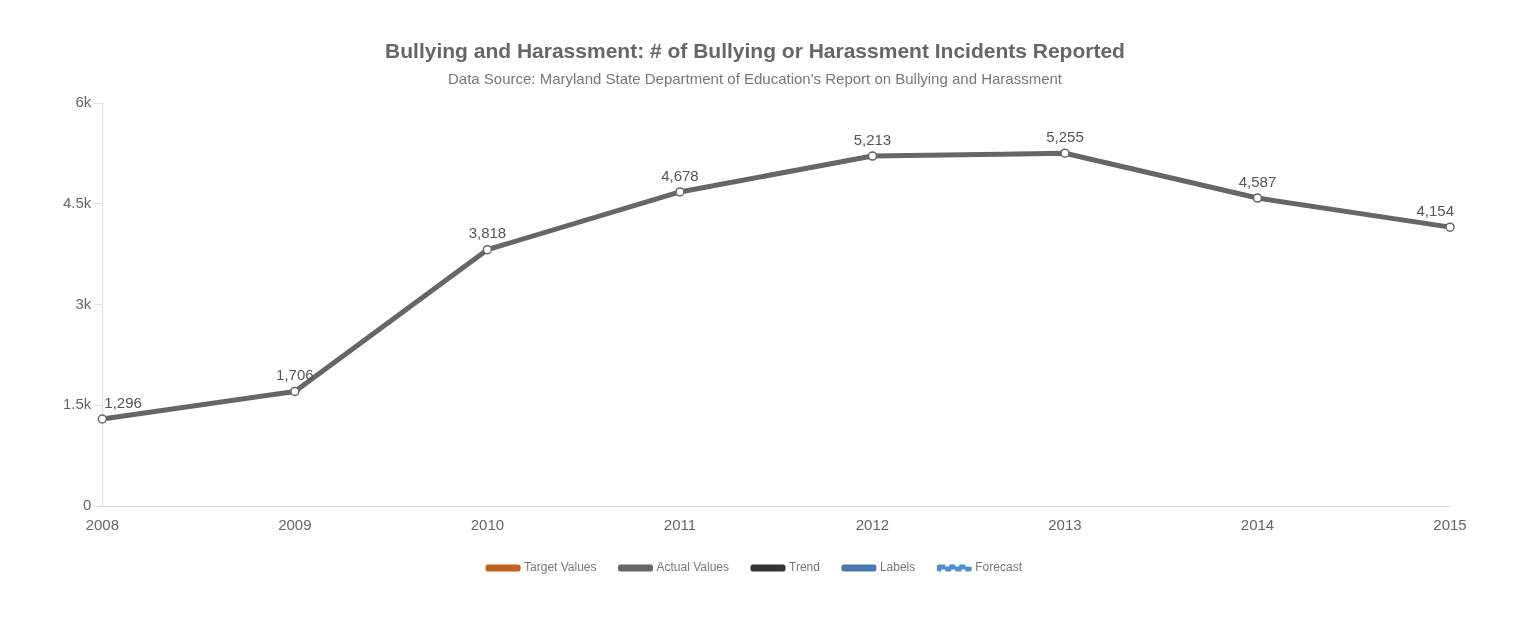 Image resolution: width=1520 pixels, height=634 pixels. What do you see at coordinates (872, 139) in the screenshot?
I see `data-label: 5,213` at bounding box center [872, 139].